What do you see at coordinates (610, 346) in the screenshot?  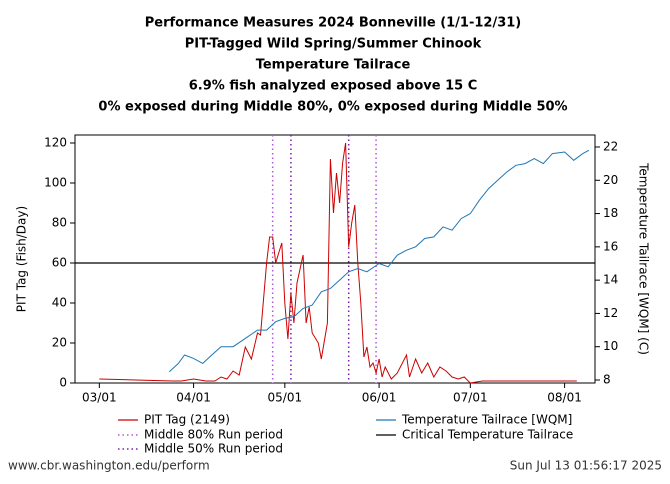 I see `y2-tick-label: 10` at bounding box center [610, 346].